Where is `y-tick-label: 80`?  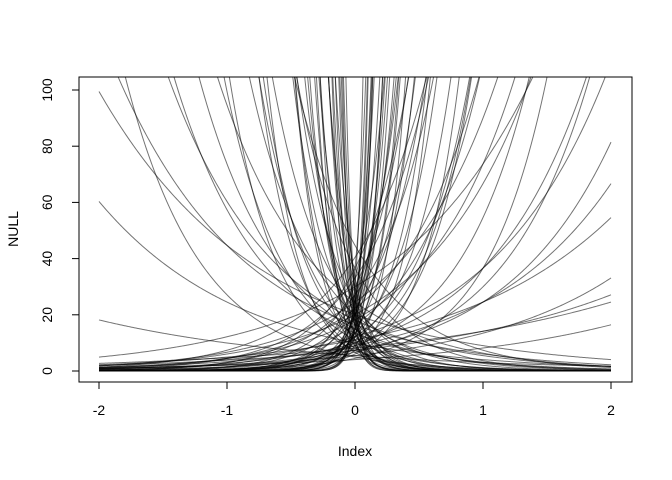
y-tick-label: 80 is located at coordinates (47, 146).